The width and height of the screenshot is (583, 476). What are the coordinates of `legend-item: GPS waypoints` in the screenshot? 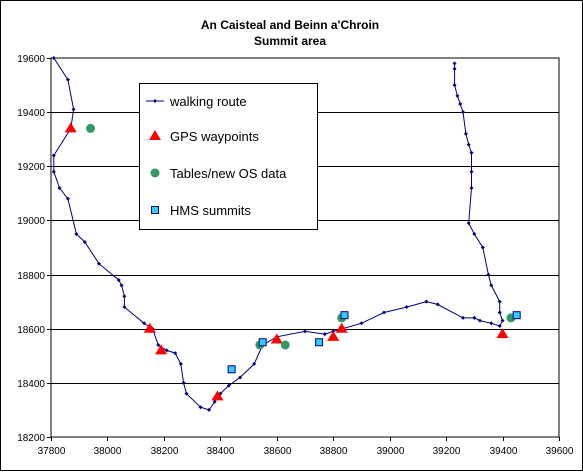 It's located at (204, 136).